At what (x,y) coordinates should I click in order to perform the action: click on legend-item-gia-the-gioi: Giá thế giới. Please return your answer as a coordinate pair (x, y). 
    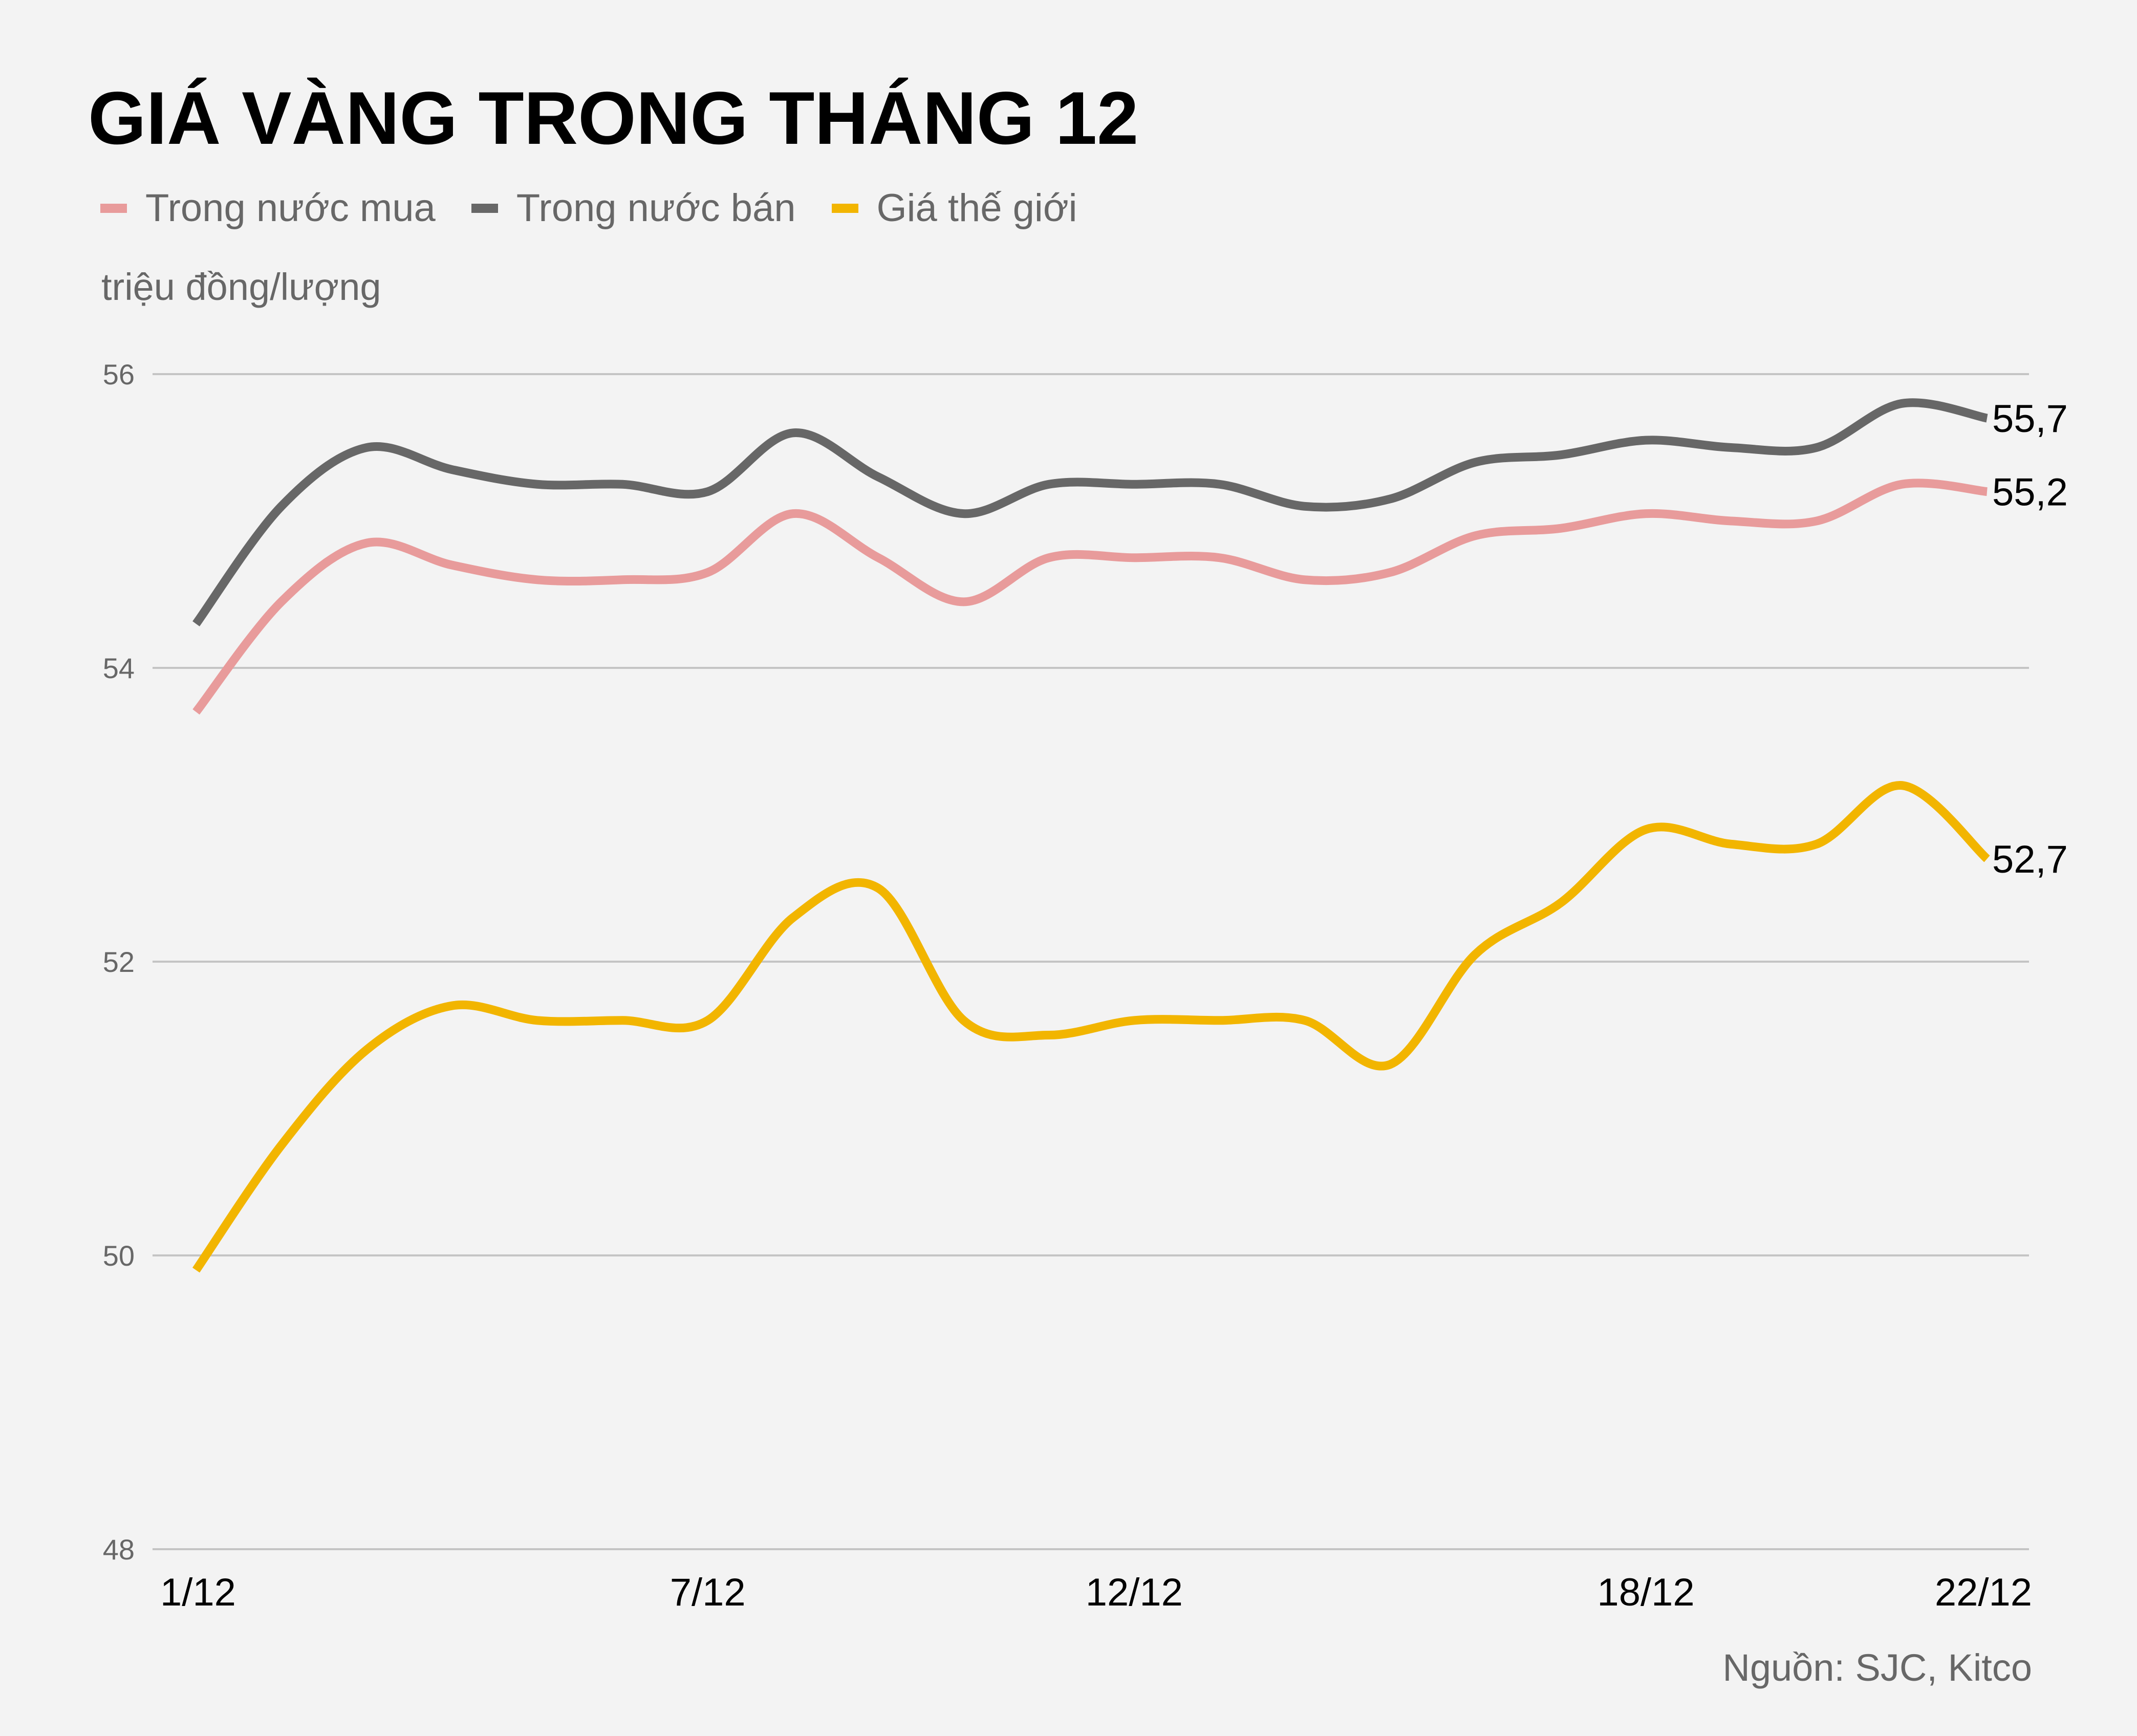
    Looking at the image, I should click on (954, 208).